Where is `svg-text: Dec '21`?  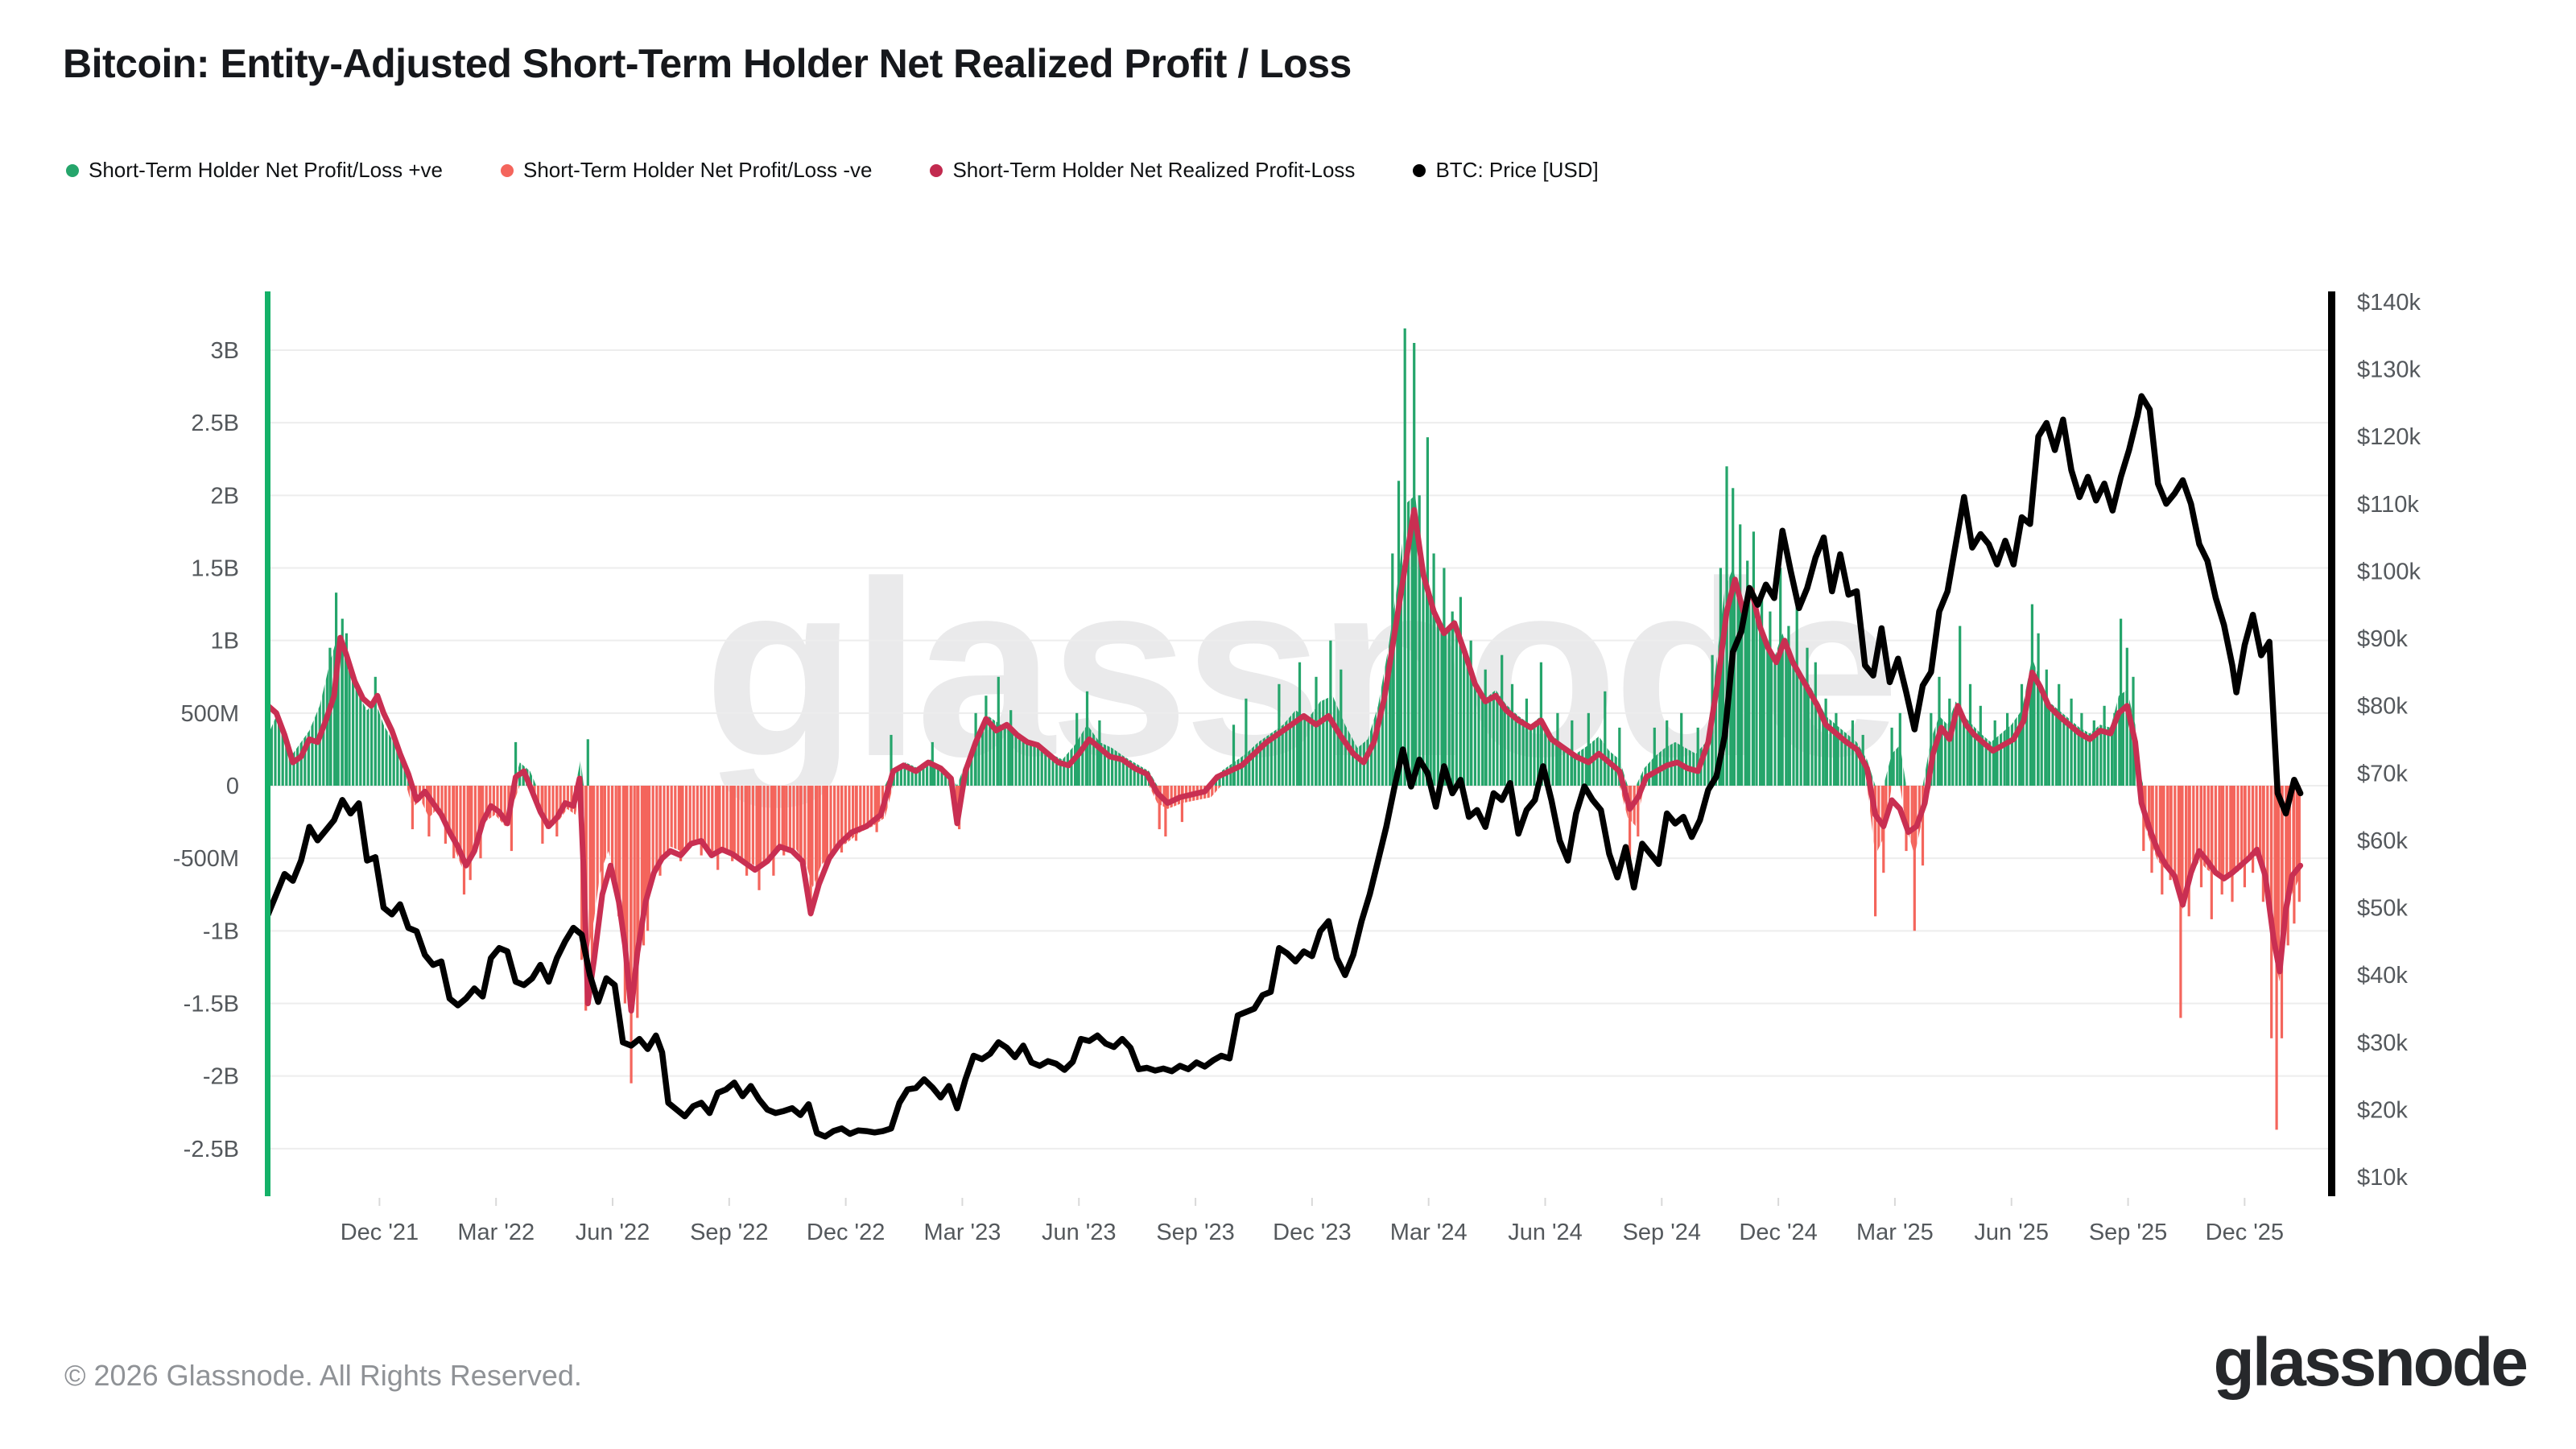
svg-text: Dec '21 is located at coordinates (380, 1232).